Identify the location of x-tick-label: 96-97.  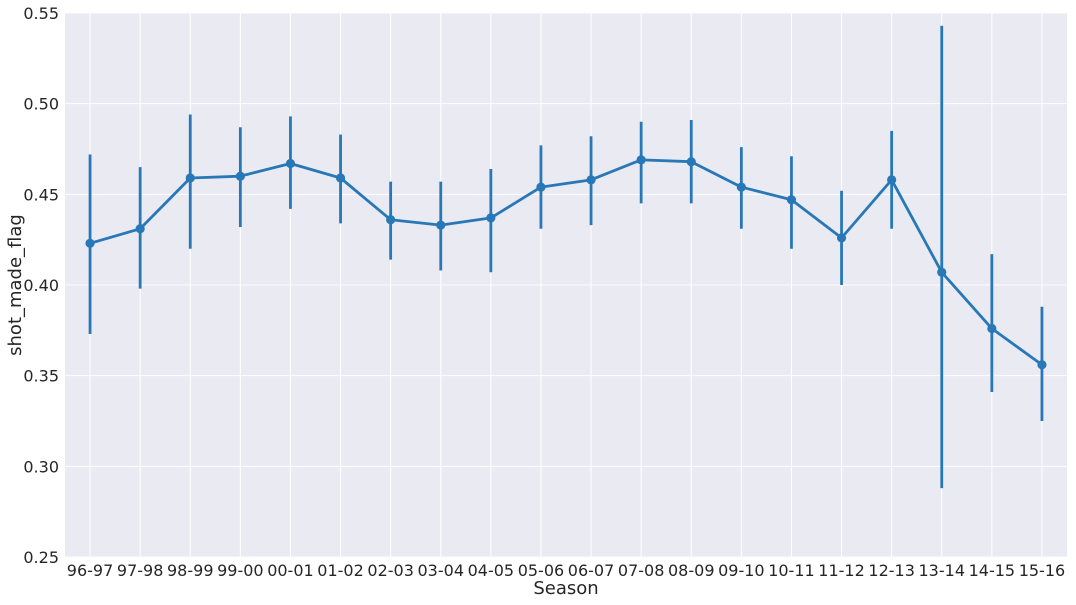
(90, 570).